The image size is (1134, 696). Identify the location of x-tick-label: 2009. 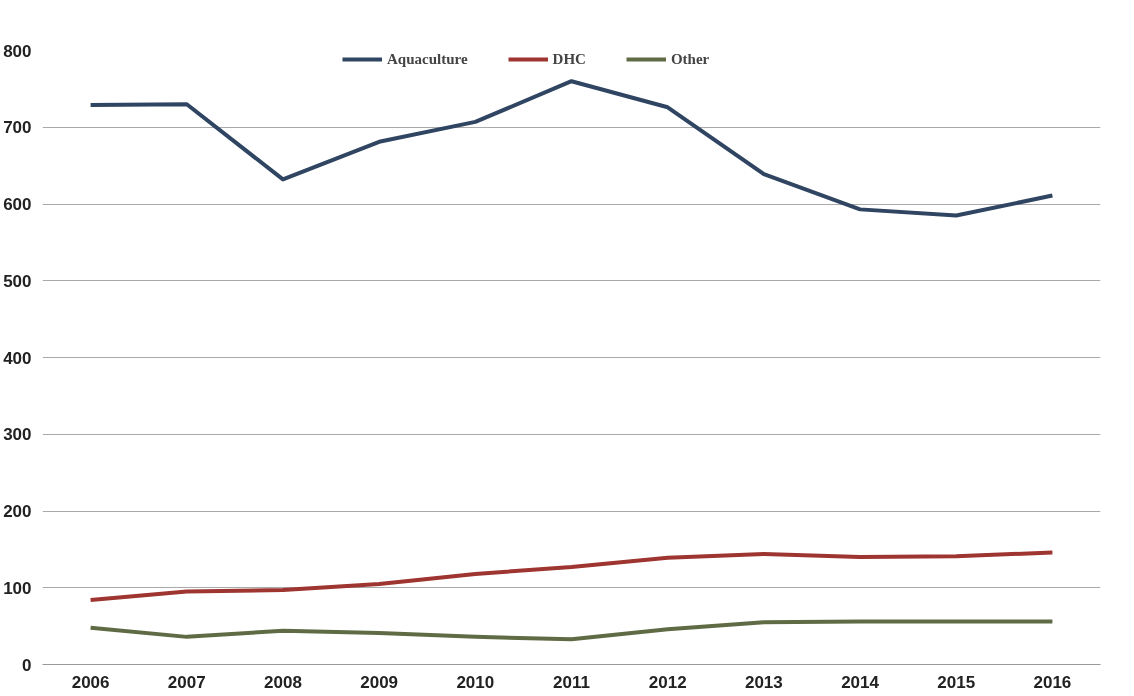
(379, 682).